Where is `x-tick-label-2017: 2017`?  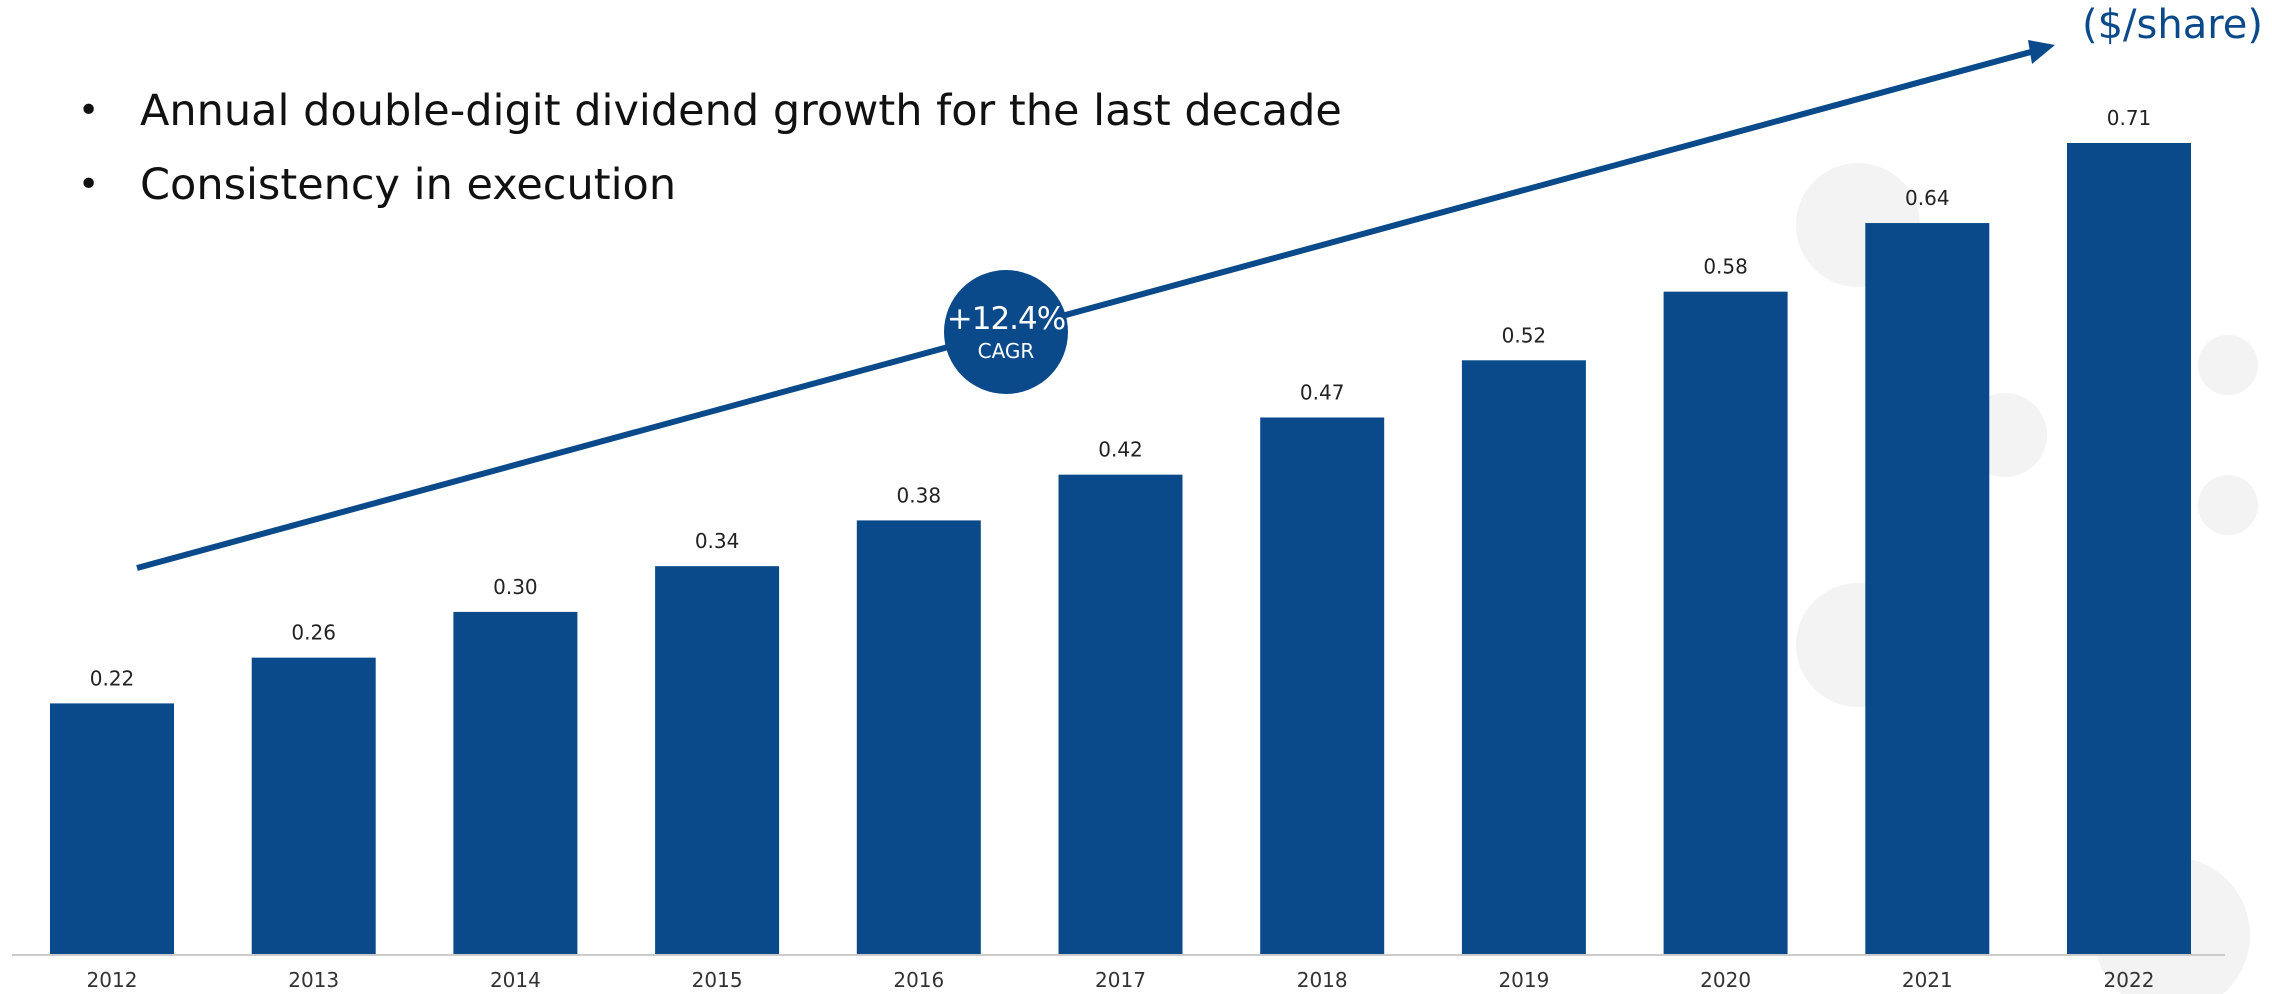
x-tick-label-2017: 2017 is located at coordinates (1120, 980).